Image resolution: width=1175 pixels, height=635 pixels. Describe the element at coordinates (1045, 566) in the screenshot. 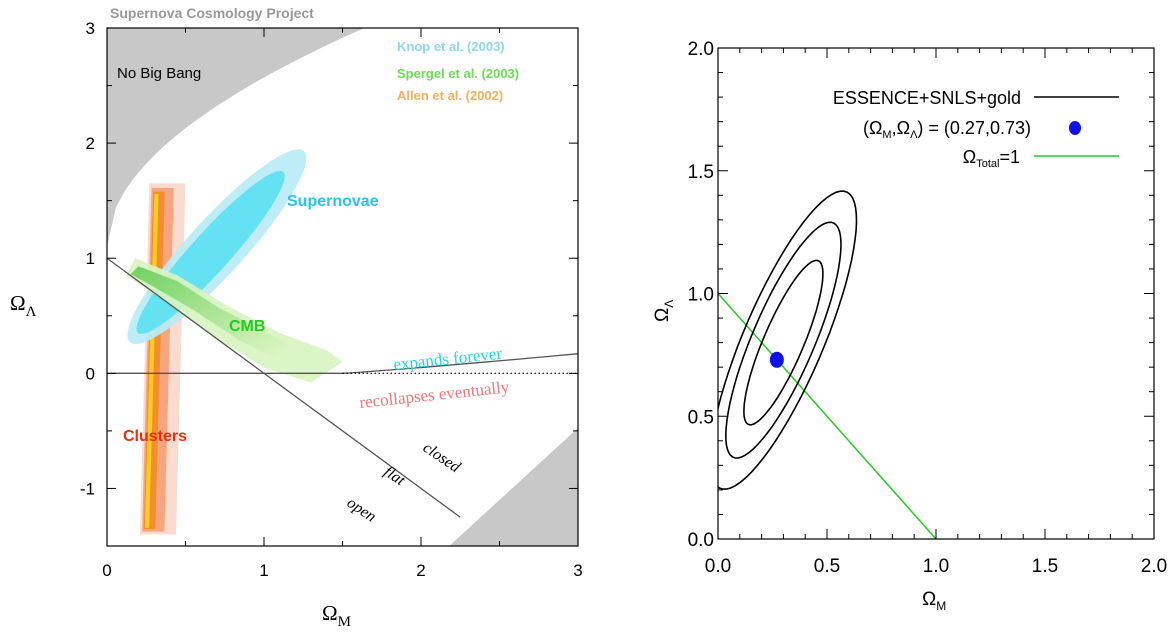

I see `right-x-tick-label: 1.5` at that location.